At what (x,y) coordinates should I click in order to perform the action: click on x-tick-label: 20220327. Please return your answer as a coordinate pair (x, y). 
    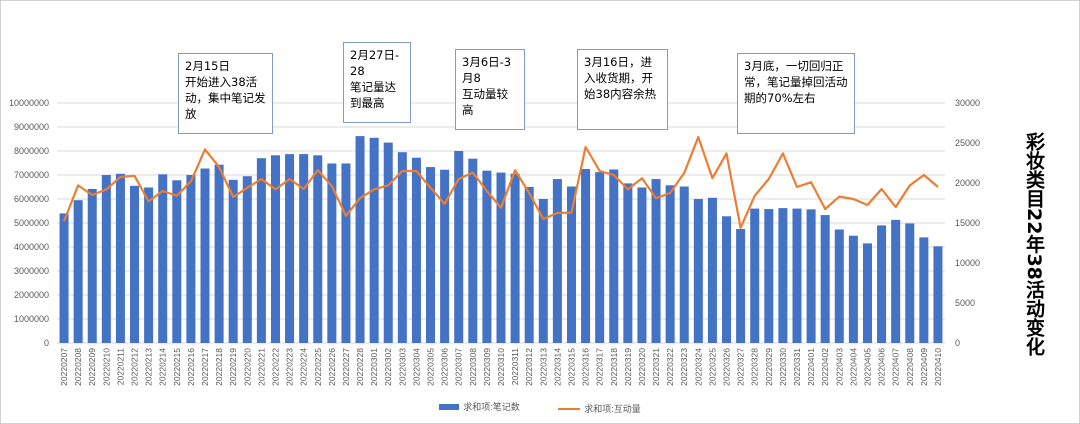
    Looking at the image, I should click on (741, 367).